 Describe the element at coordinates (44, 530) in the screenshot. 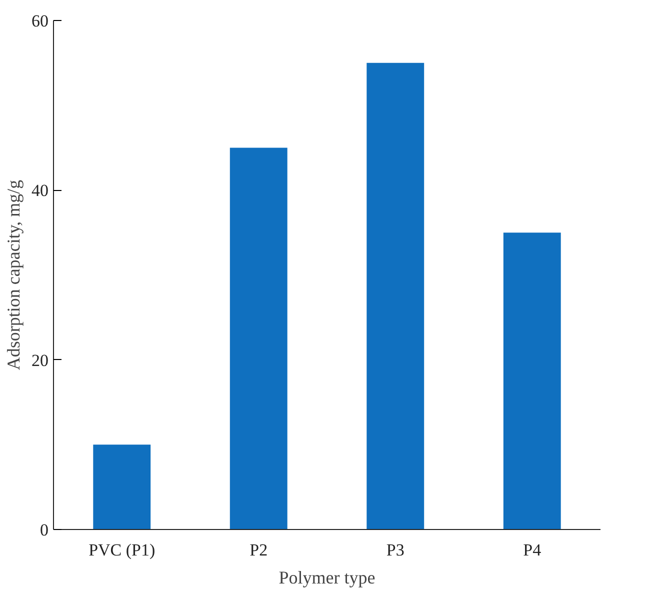

I see `y-tick-label: 0` at that location.